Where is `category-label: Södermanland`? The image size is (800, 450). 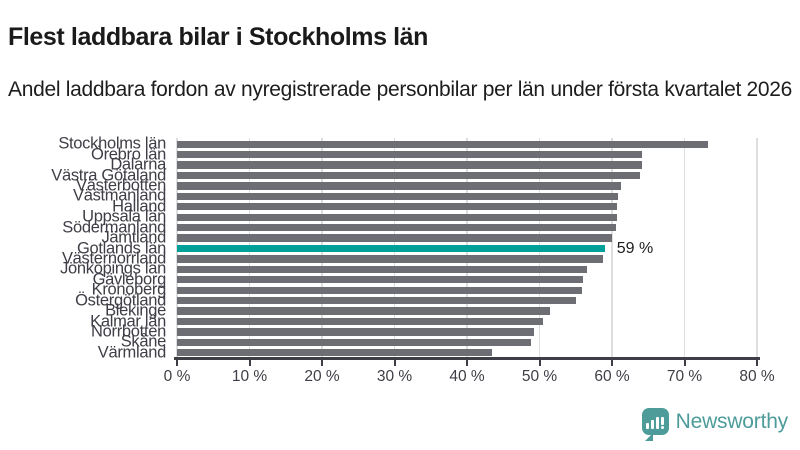 category-label: Södermanland is located at coordinates (114, 227).